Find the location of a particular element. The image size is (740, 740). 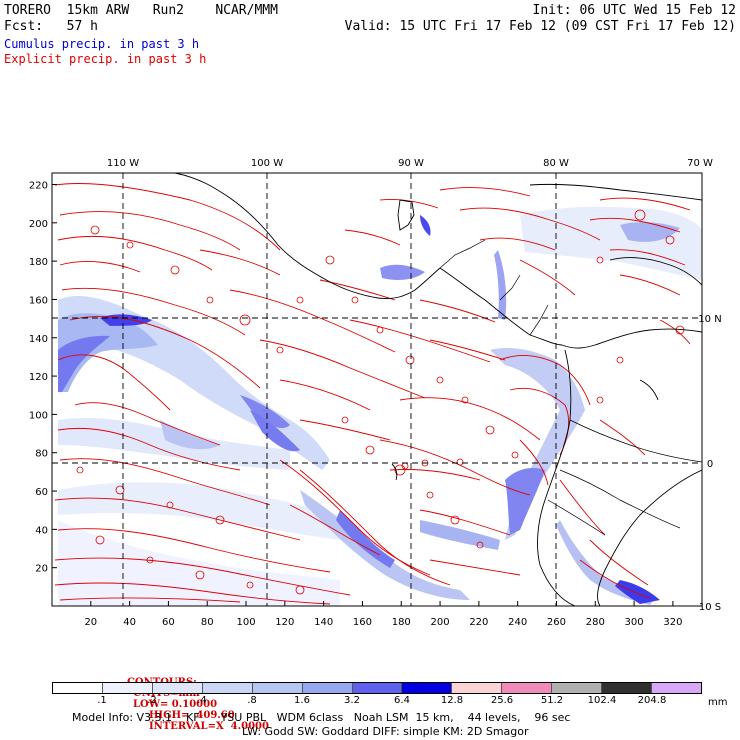

x-tick-label: 260 is located at coordinates (556, 622).